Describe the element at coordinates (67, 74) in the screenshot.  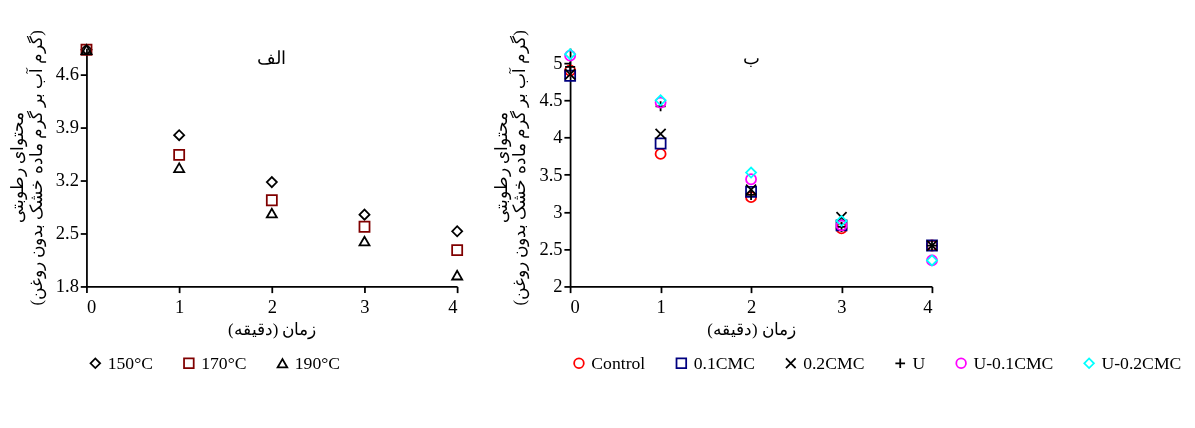
I see `y-tick-label: 4.6` at that location.